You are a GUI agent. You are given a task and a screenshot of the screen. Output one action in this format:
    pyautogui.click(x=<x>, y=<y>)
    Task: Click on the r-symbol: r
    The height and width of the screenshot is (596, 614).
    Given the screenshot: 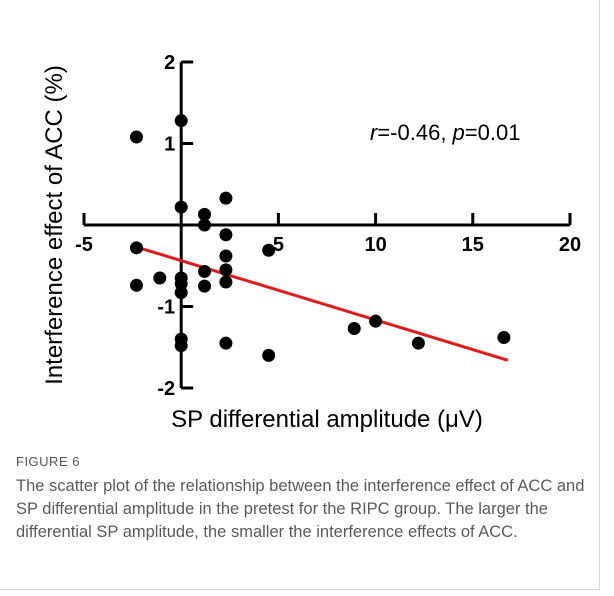 What is the action you would take?
    pyautogui.click(x=374, y=132)
    